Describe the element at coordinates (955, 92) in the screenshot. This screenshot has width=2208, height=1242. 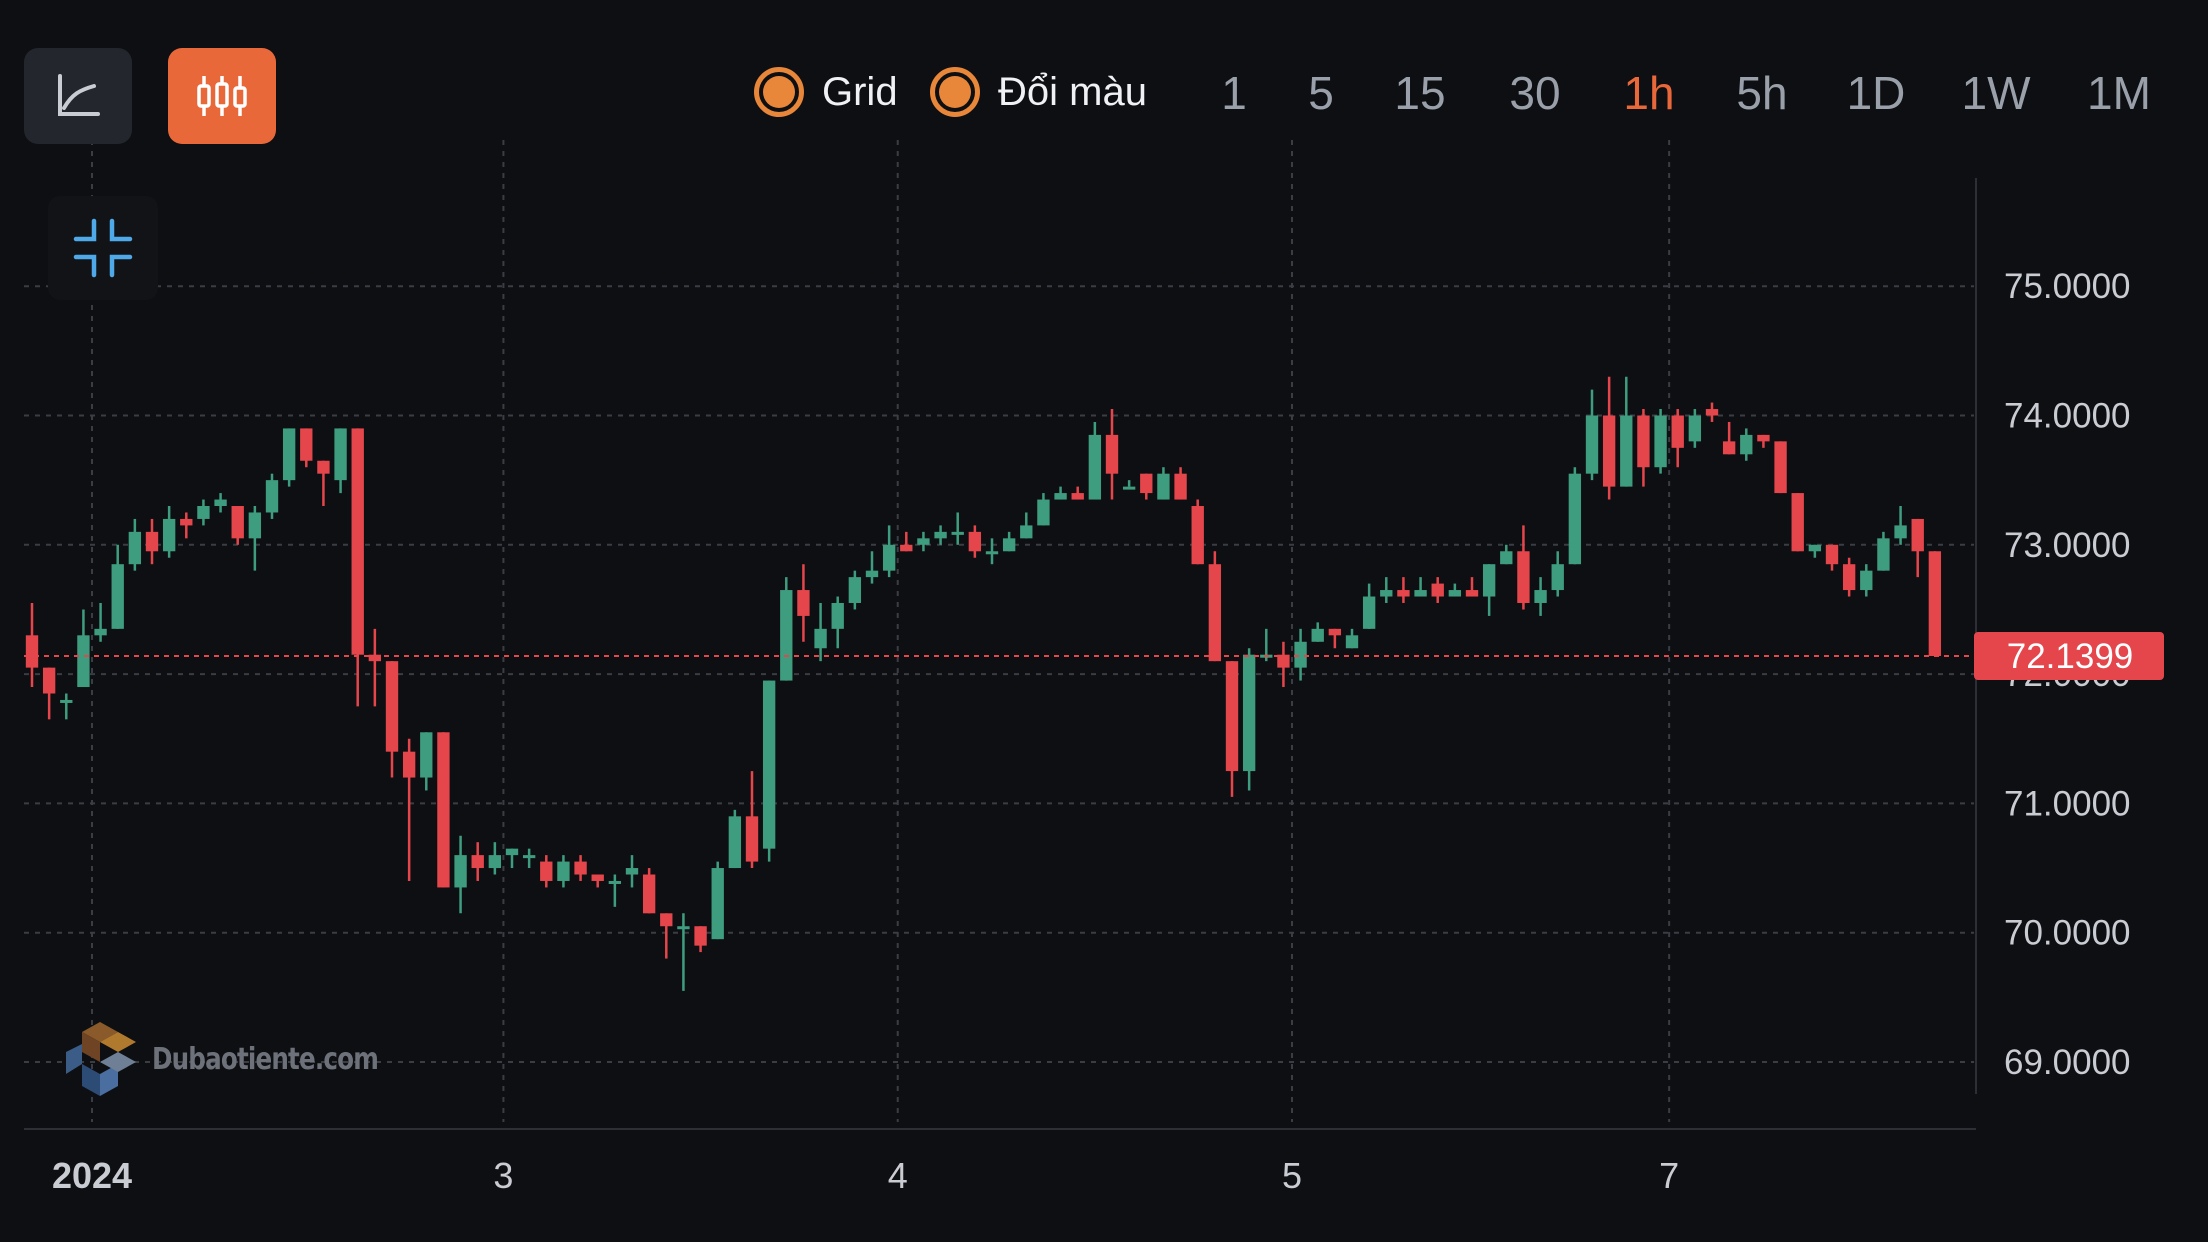
I see `color-swap-radio-icon` at that location.